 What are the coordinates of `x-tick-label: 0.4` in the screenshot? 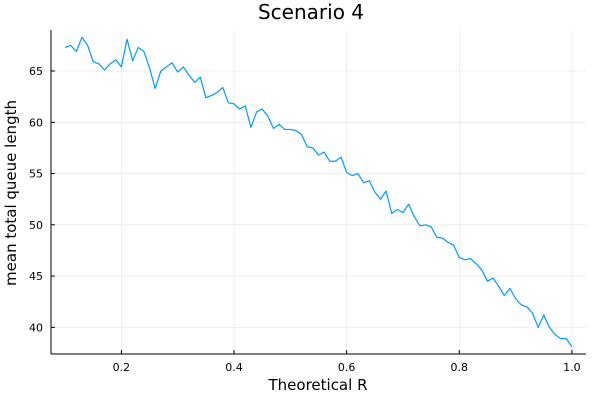 It's located at (234, 367).